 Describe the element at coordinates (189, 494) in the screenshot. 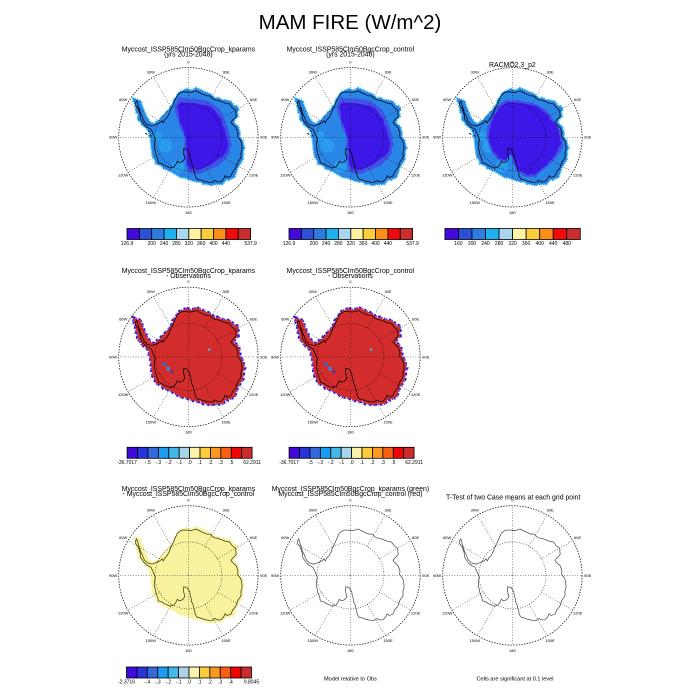

I see `svg-text:- Myccost_ISSP585Clm50BgcCrop_: - Myccost_ISSP585Clm50BgcCrop_control` at that location.